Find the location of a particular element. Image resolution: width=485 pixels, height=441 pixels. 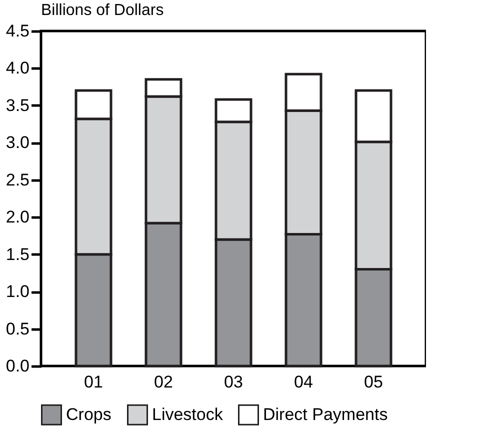

y-tick-label: 4.5 is located at coordinates (18, 31).